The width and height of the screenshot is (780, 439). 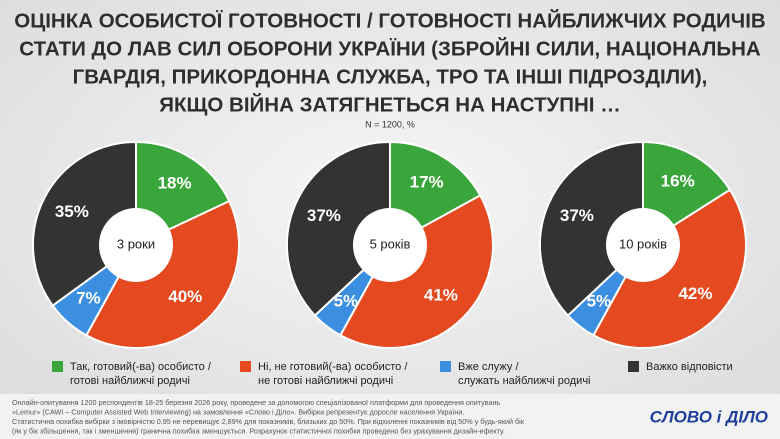 What do you see at coordinates (488, 367) in the screenshot?
I see `legend-text: Вже служу /` at bounding box center [488, 367].